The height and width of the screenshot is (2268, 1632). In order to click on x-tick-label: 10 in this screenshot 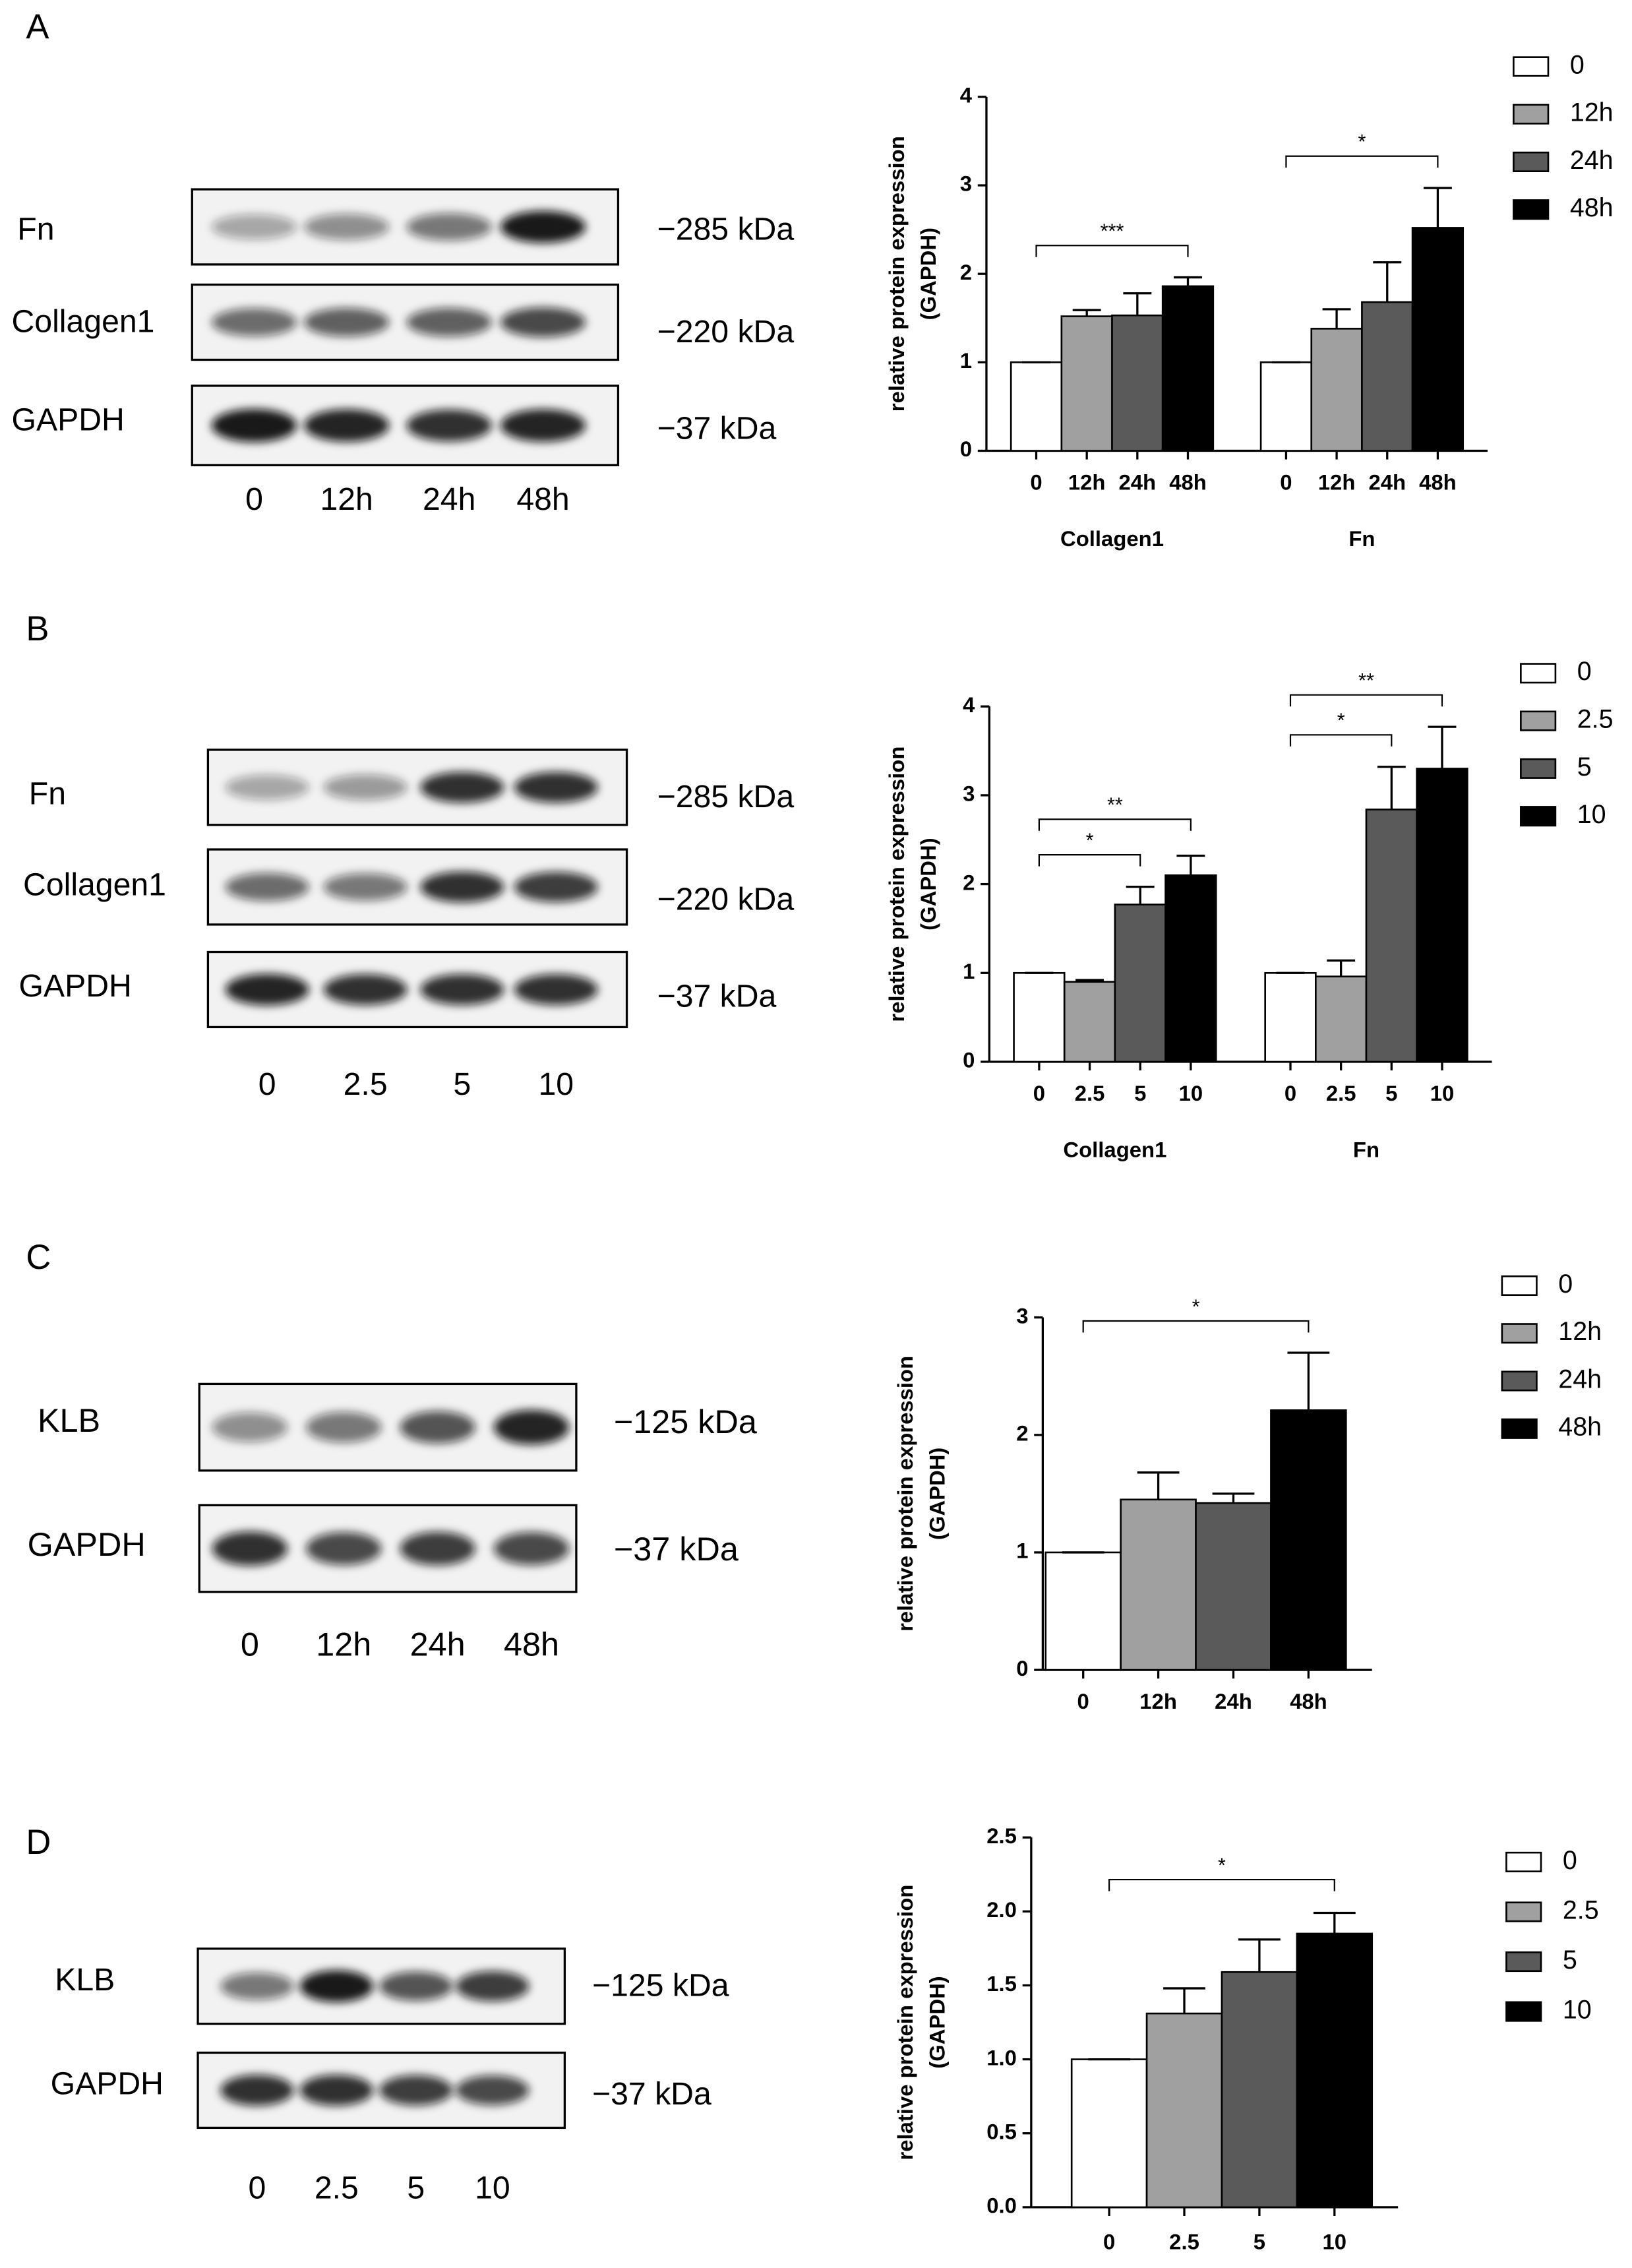, I will do `click(1191, 1093)`.